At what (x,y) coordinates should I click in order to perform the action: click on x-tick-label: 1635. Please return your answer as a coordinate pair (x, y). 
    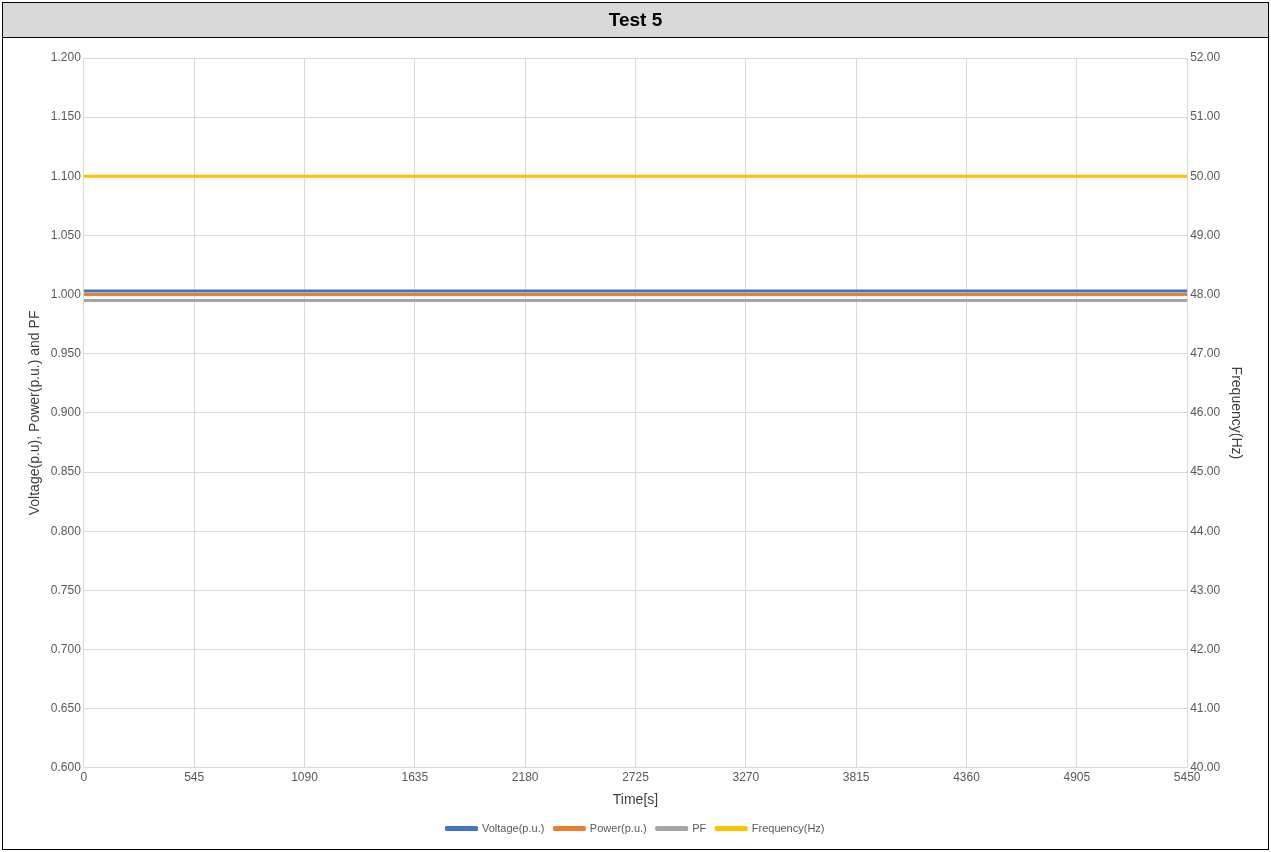
    Looking at the image, I should click on (415, 777).